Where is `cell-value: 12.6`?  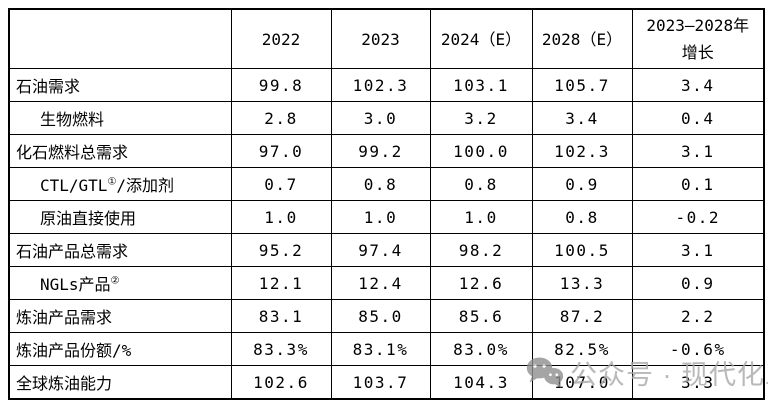
cell-value: 12.6 is located at coordinates (481, 283).